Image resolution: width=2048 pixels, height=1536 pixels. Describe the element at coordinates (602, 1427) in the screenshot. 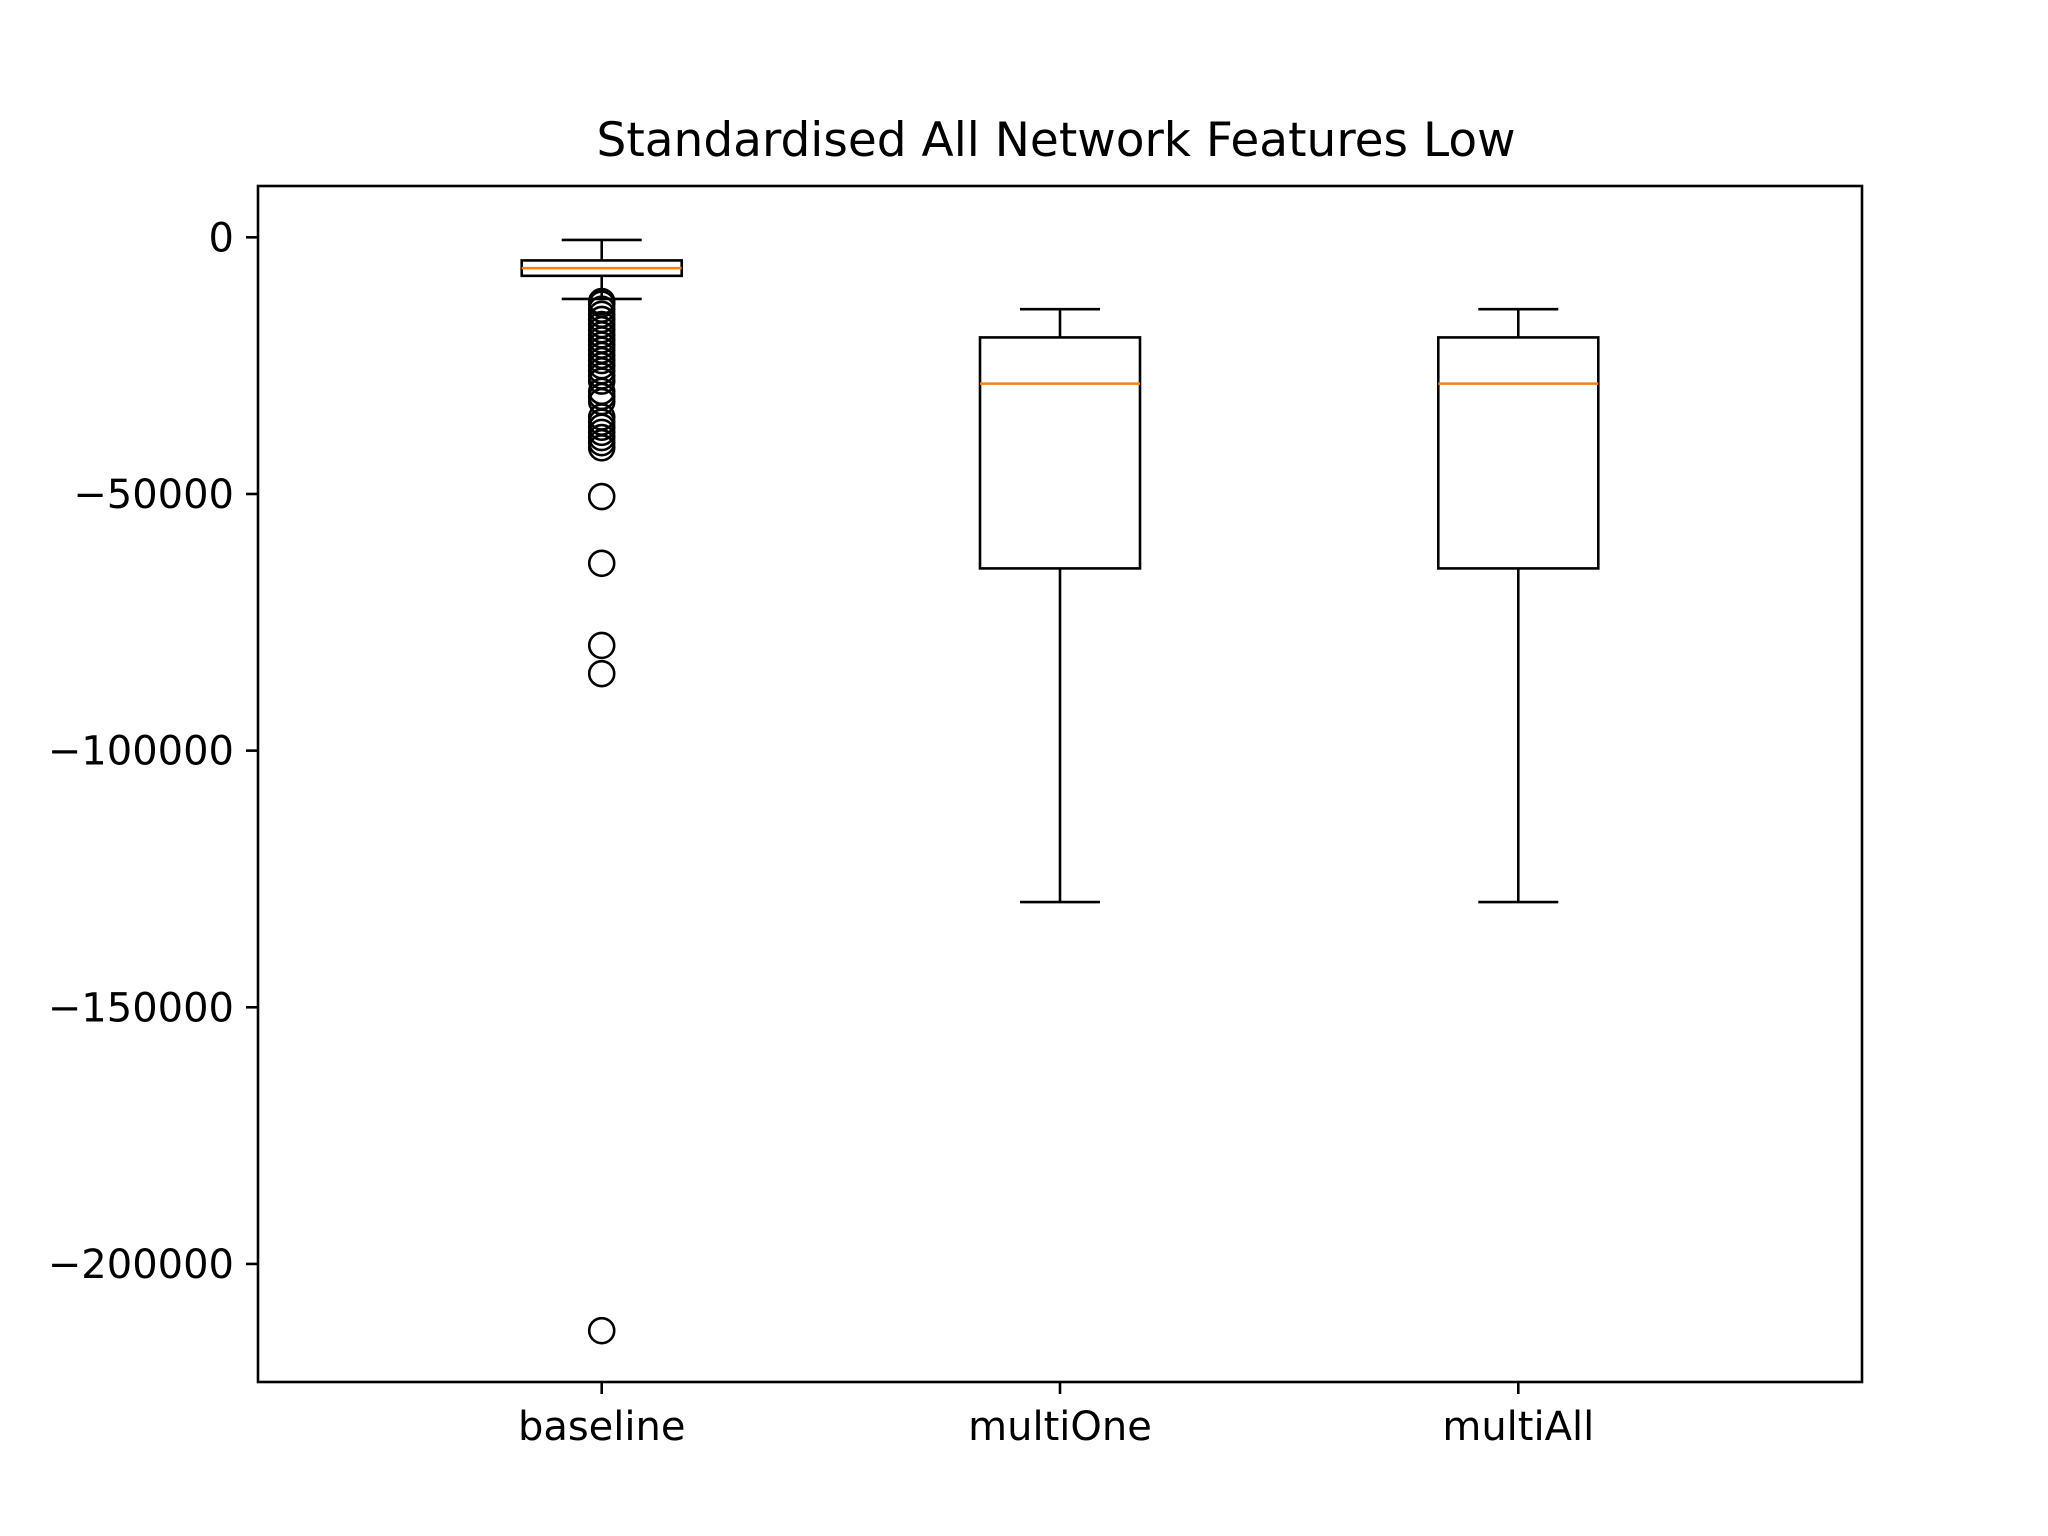

I see `x-tick-label-baseline: baseline` at that location.